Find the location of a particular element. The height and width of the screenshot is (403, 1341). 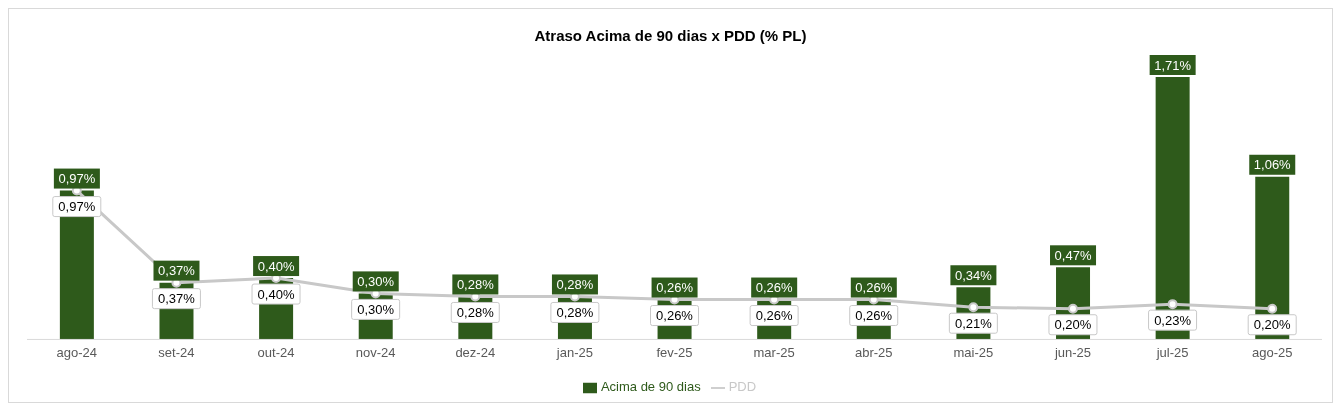

legend-label: Acima de 90 dias is located at coordinates (650, 387).